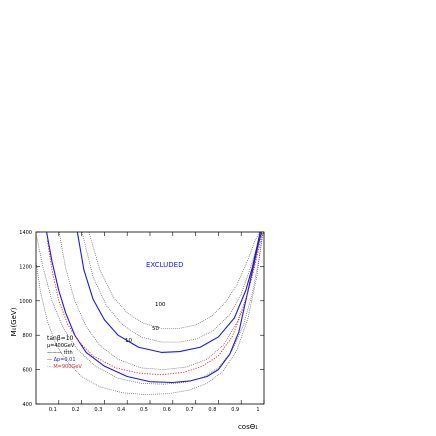 This screenshot has height=436, width=436. What do you see at coordinates (257, 410) in the screenshot?
I see `x-tick-label-9: 1` at bounding box center [257, 410].